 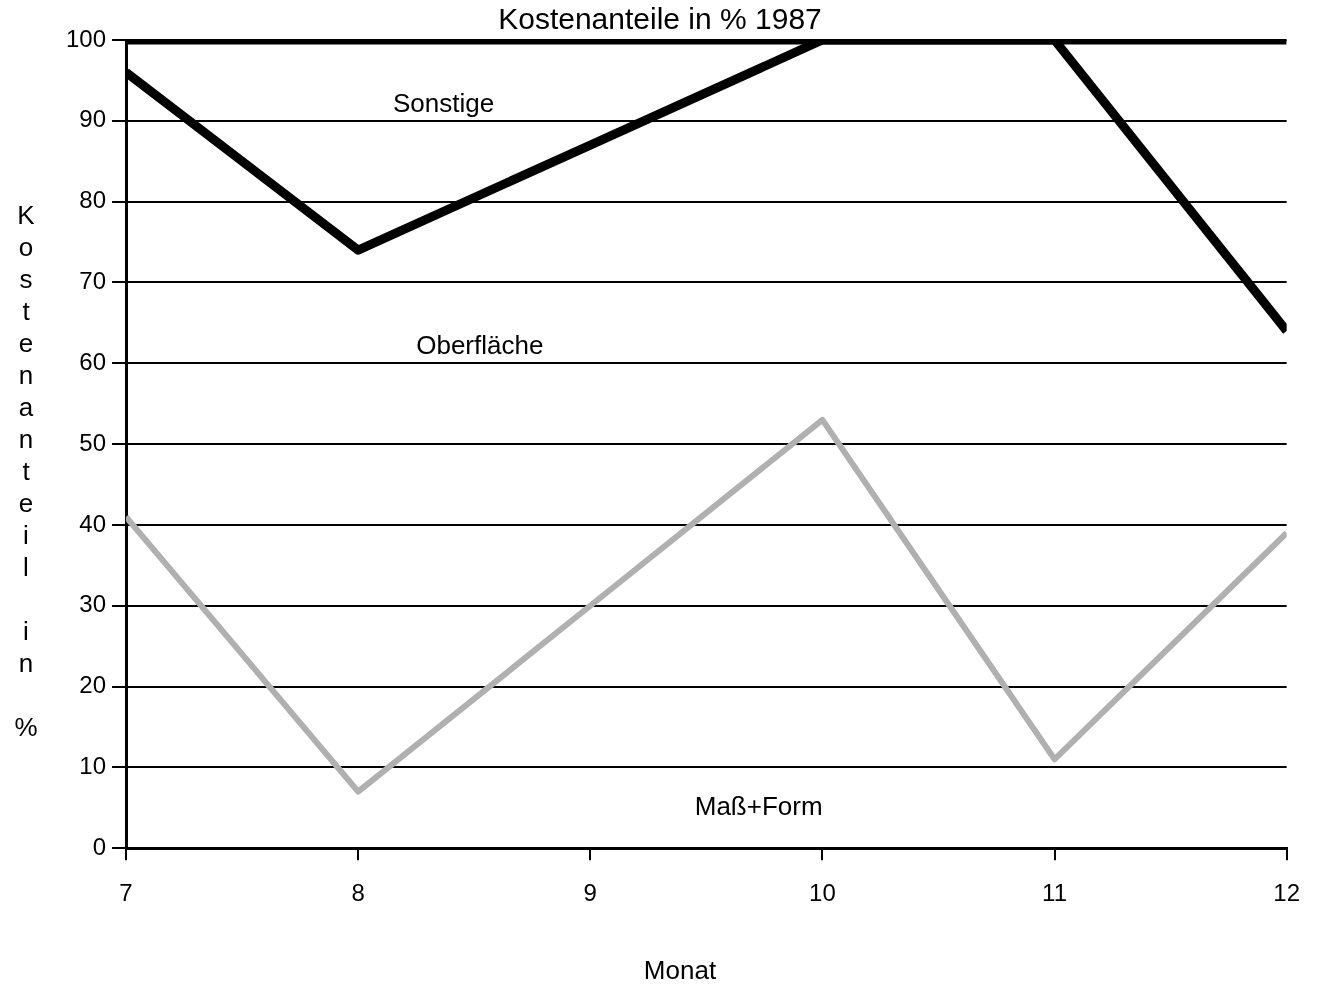 I want to click on y-tick-label: 80, so click(x=93, y=200).